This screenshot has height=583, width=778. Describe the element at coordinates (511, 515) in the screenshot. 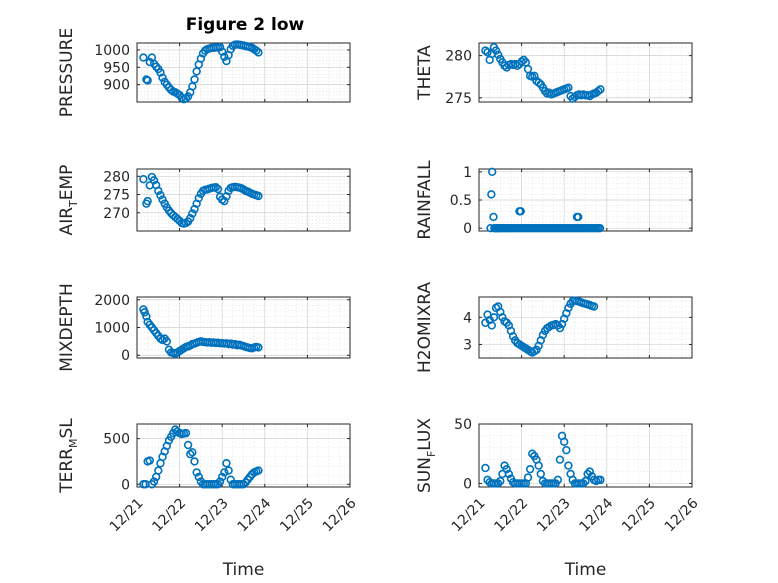

I see `x-tick-label: 12/22` at that location.